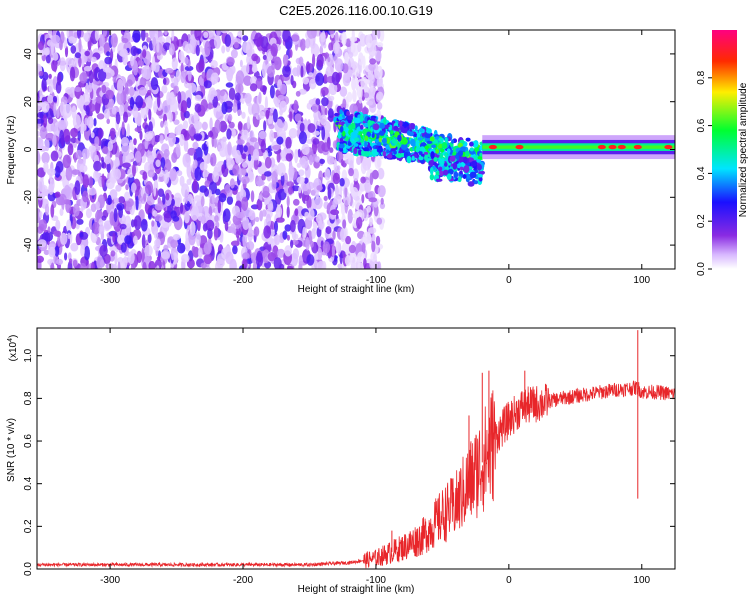  Describe the element at coordinates (356, 589) in the screenshot. I see `snr-xlabel: Height of straight line (km)` at that location.